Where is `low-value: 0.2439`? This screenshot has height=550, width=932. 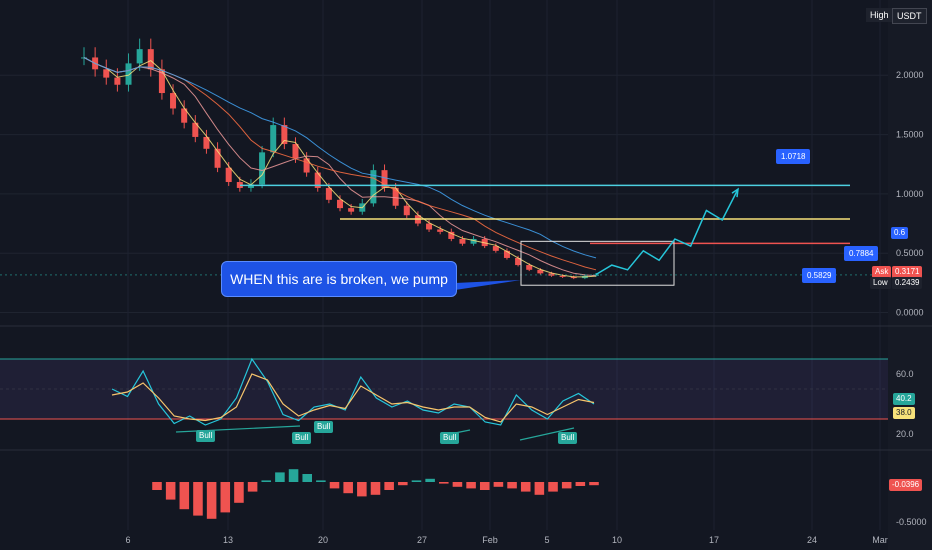
low-value: 0.2439 is located at coordinates (907, 283).